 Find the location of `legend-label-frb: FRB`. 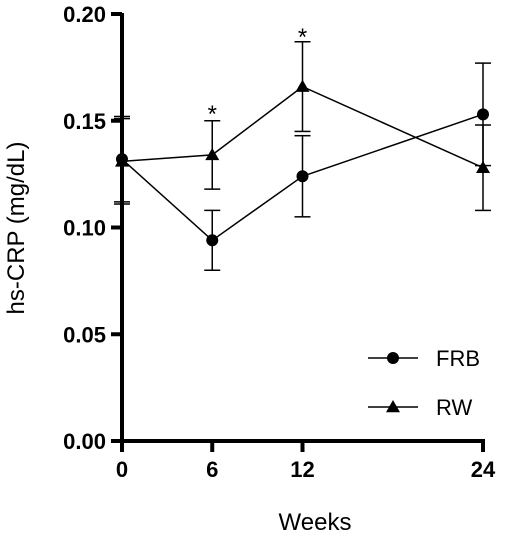

legend-label-frb: FRB is located at coordinates (458, 358).